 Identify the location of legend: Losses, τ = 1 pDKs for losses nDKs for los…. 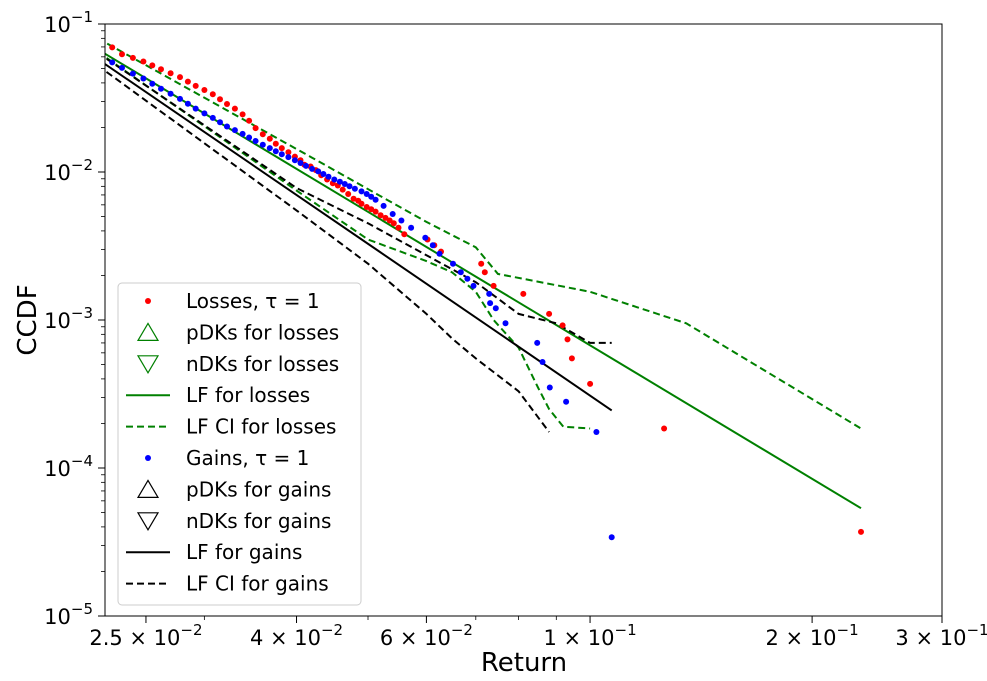
(239, 444).